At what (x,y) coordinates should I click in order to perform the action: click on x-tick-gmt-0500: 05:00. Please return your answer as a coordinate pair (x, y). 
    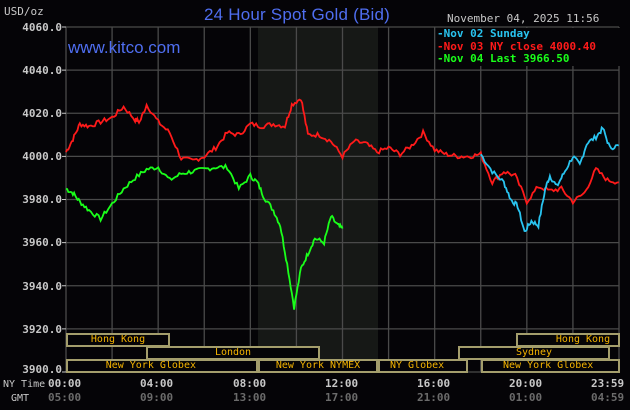
    Looking at the image, I should click on (65, 397).